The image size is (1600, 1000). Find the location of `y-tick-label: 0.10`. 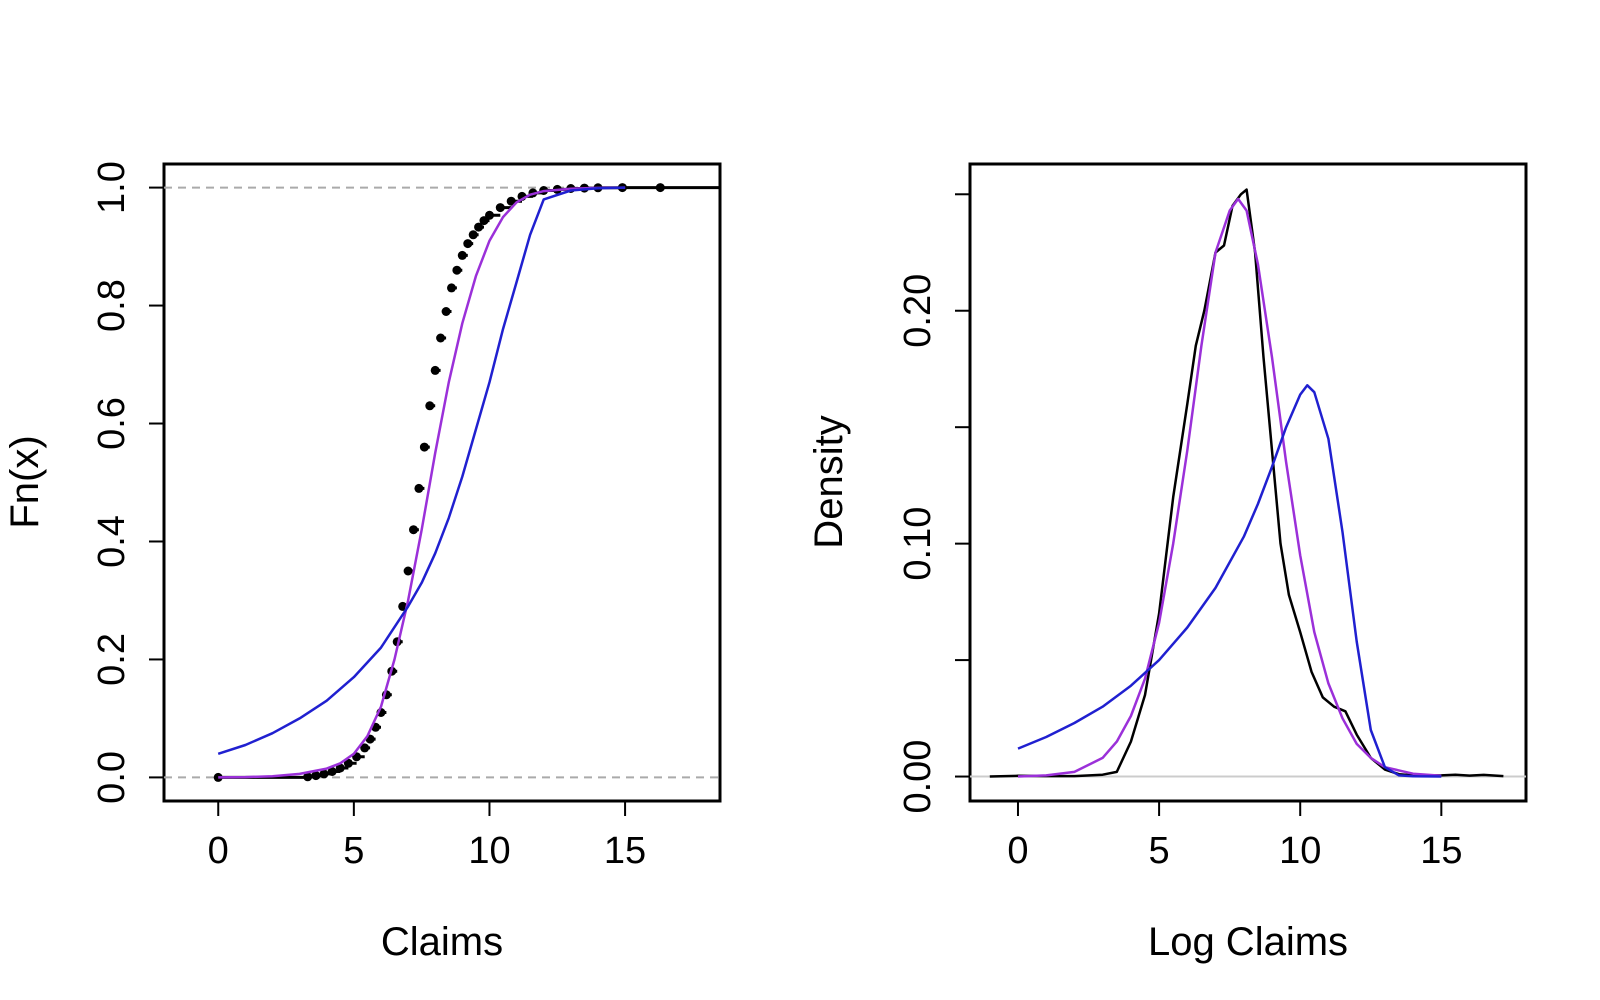

y-tick-label: 0.10 is located at coordinates (918, 544).